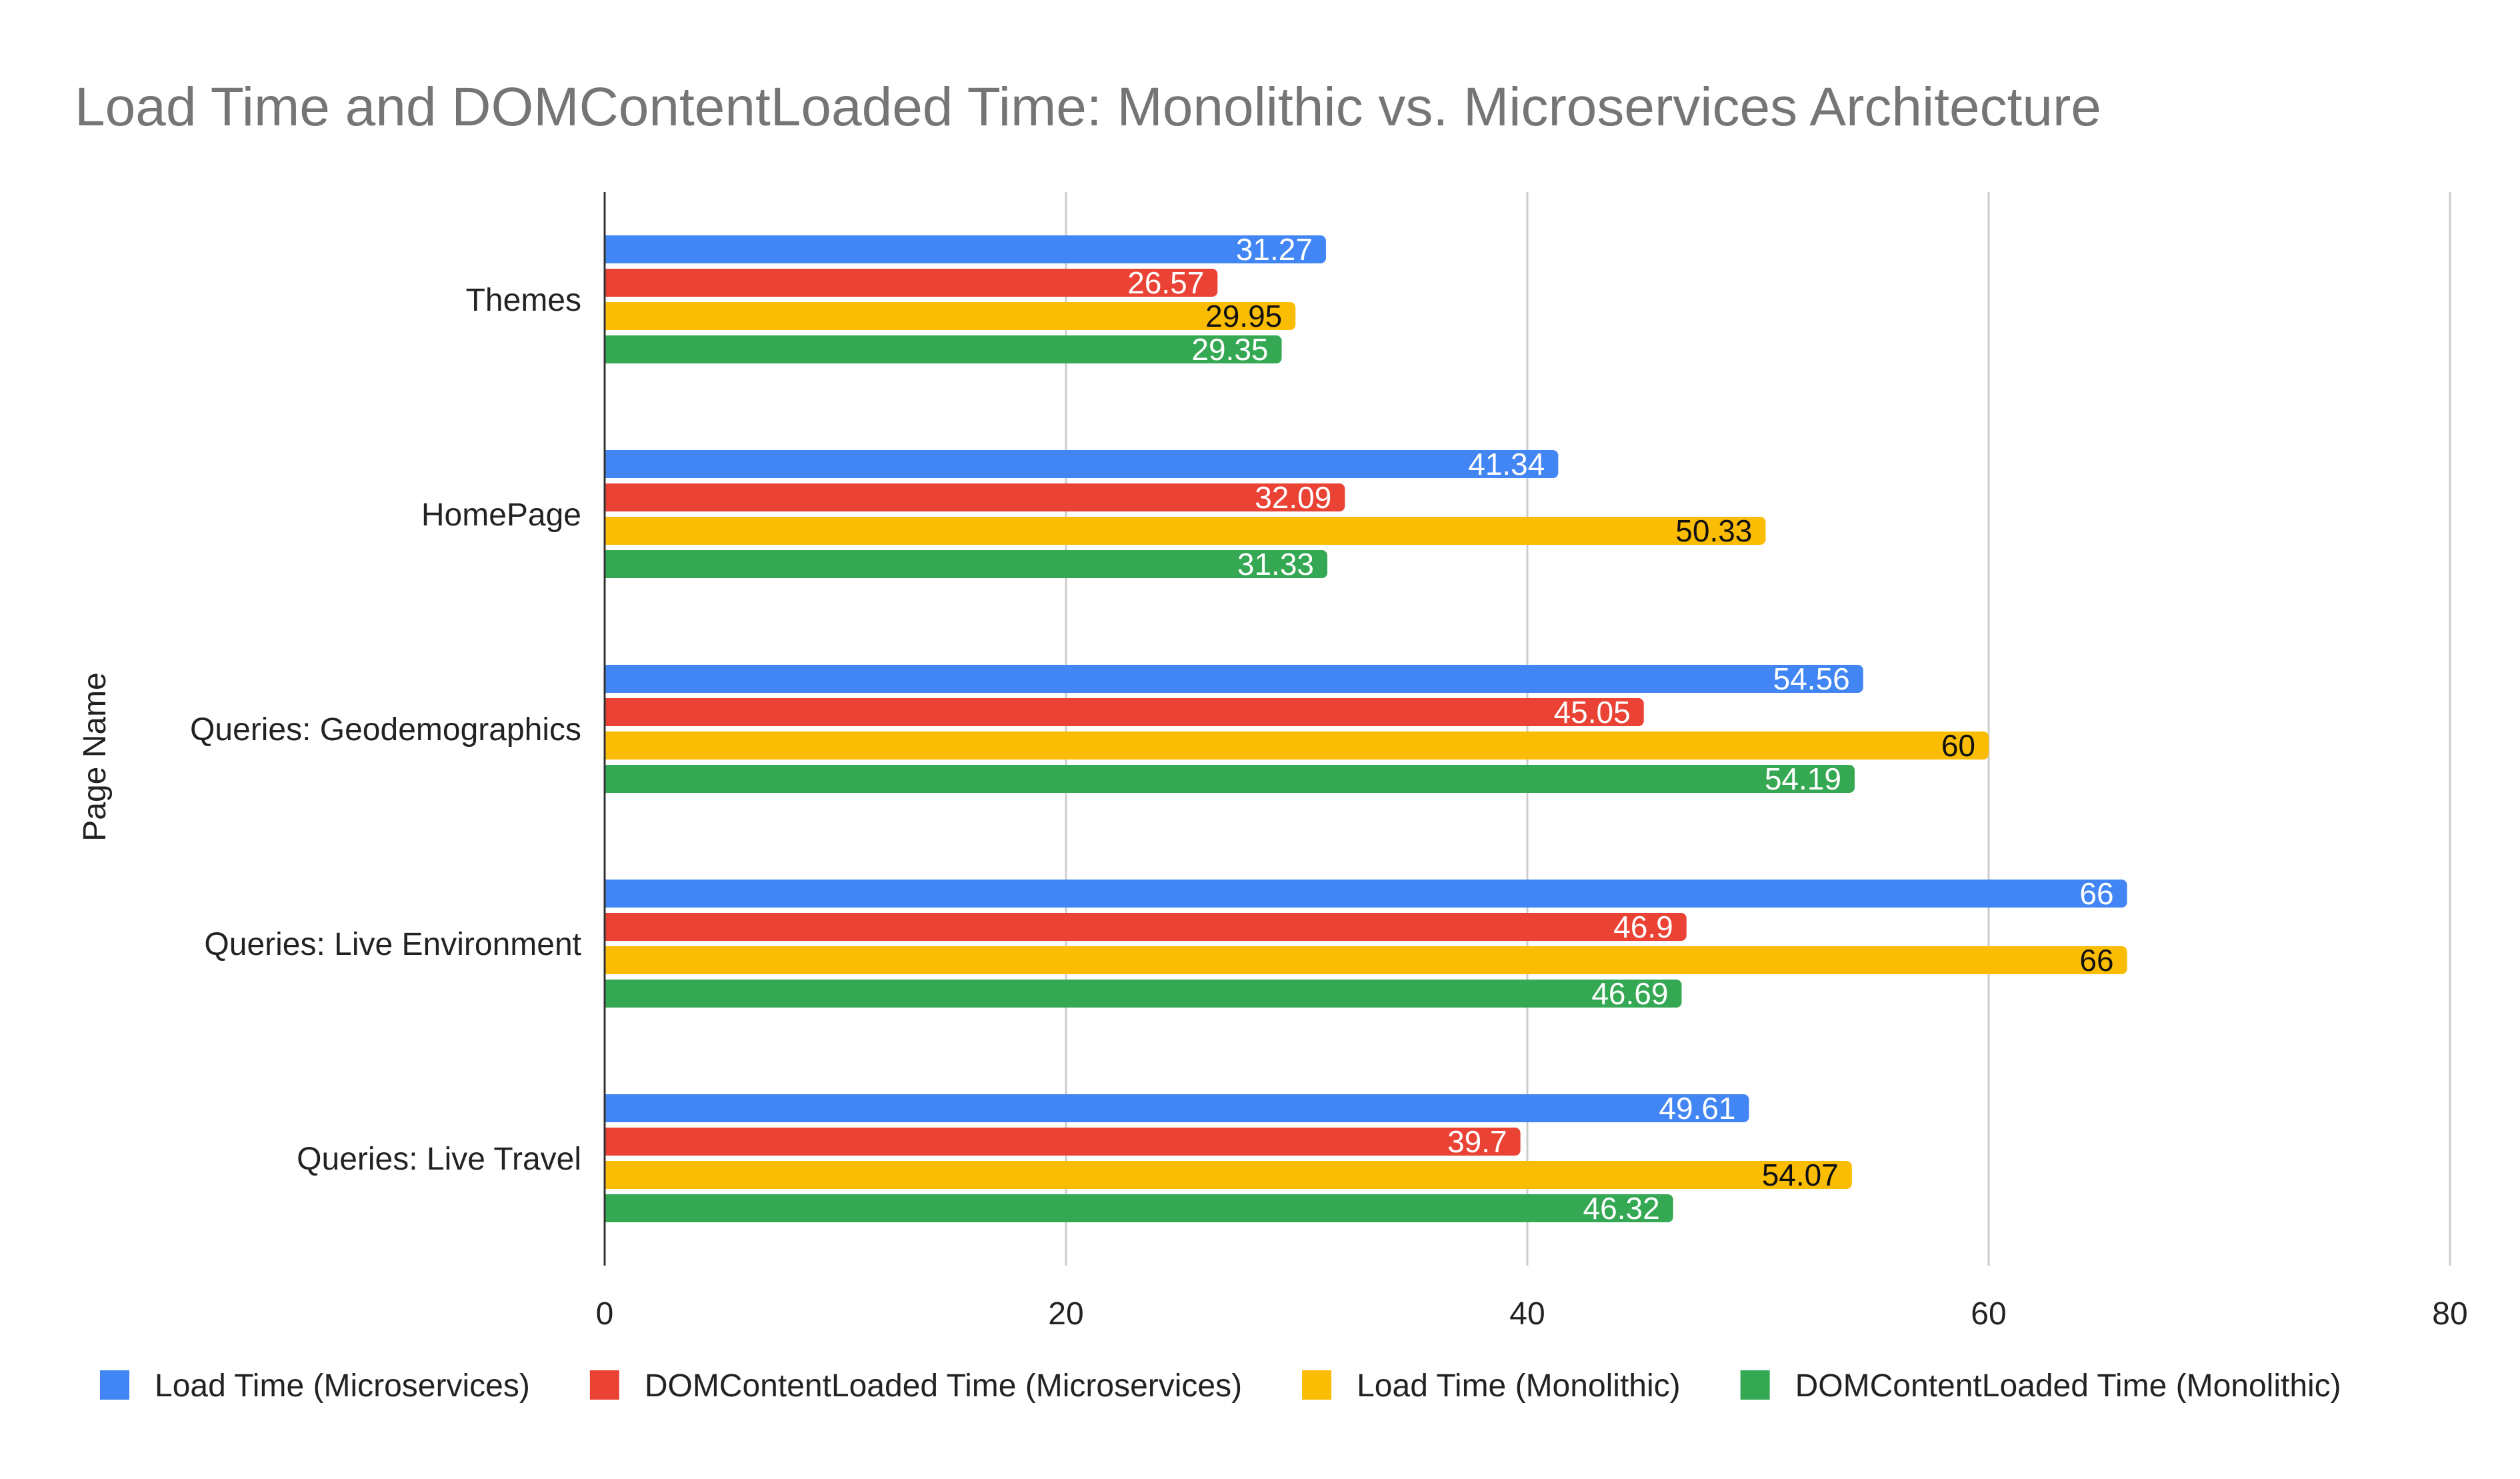  What do you see at coordinates (1800, 1175) in the screenshot?
I see `data-label: 54.07` at bounding box center [1800, 1175].